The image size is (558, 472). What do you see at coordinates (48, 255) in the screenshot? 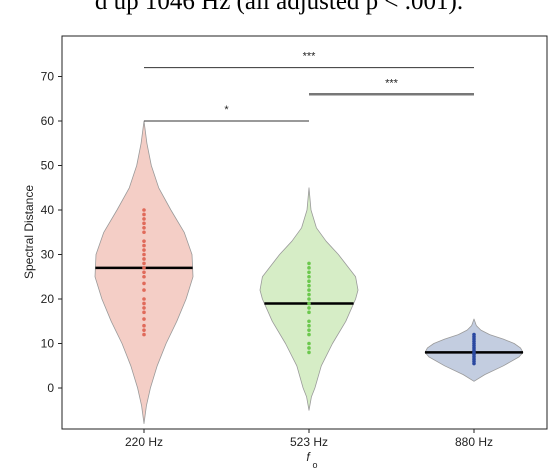
I see `y-tick-label: 30` at bounding box center [48, 255].